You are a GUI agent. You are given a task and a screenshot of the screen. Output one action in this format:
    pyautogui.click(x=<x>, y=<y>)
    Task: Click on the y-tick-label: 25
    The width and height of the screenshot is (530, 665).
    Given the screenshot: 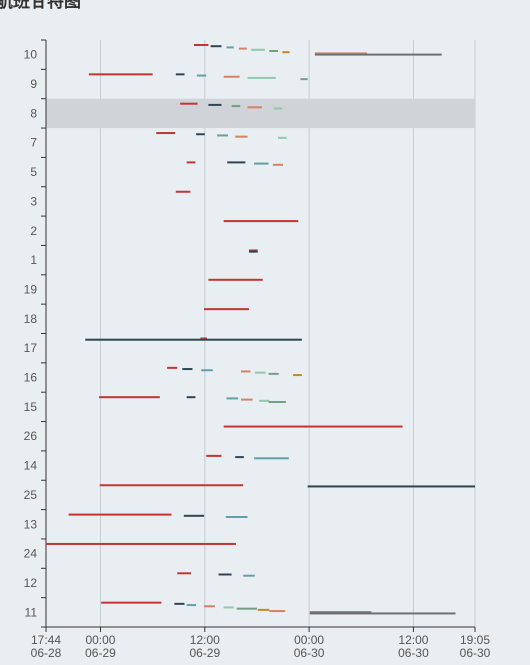 What is the action you would take?
    pyautogui.click(x=31, y=495)
    